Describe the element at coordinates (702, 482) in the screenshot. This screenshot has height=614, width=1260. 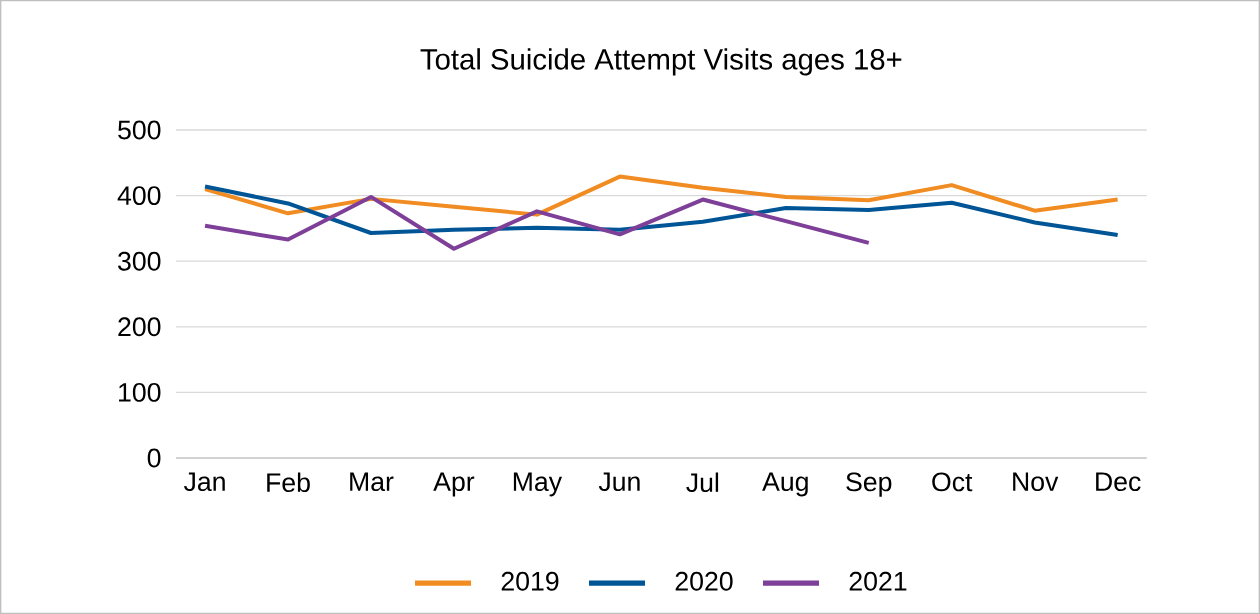
I see `x-tick-label: Jul` at that location.